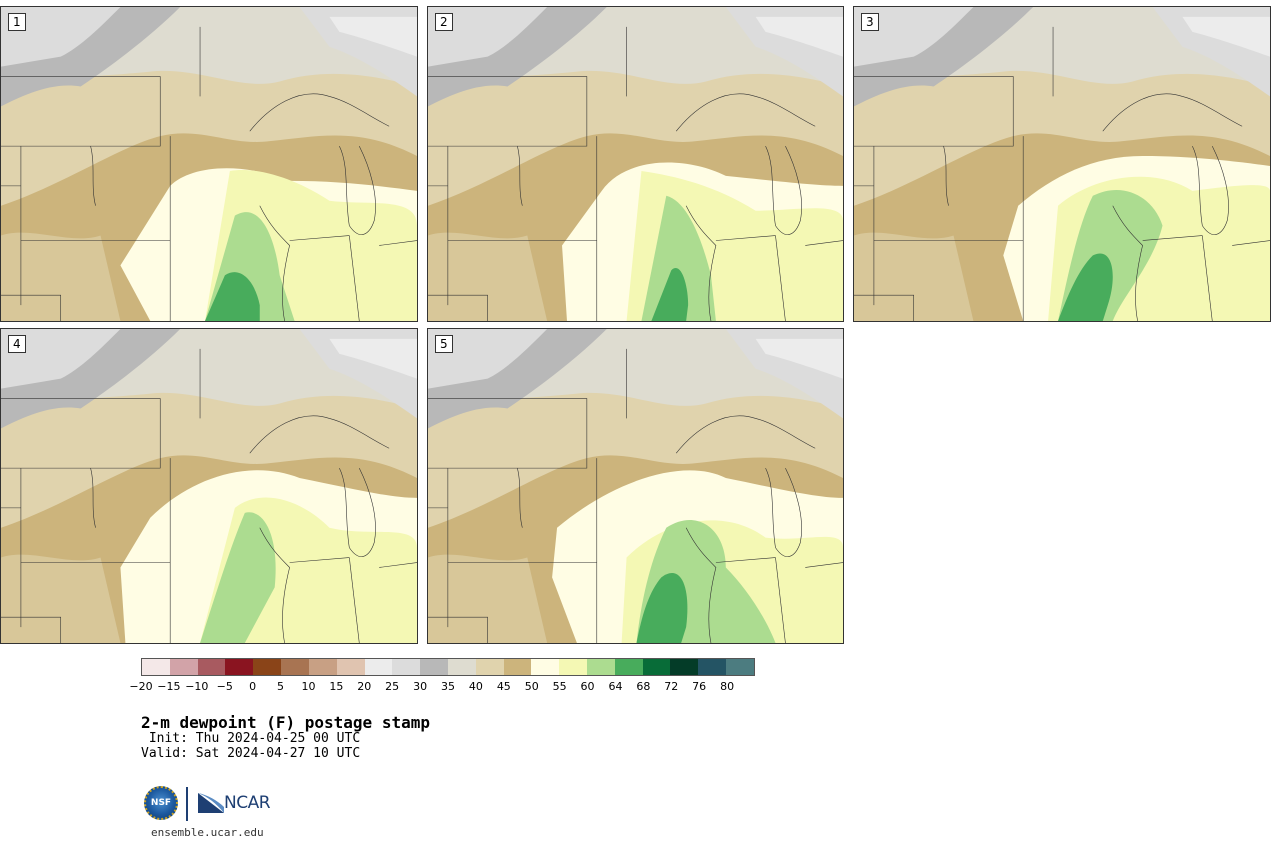 The width and height of the screenshot is (1280, 844). I want to click on colorbar-tick: 5, so click(281, 686).